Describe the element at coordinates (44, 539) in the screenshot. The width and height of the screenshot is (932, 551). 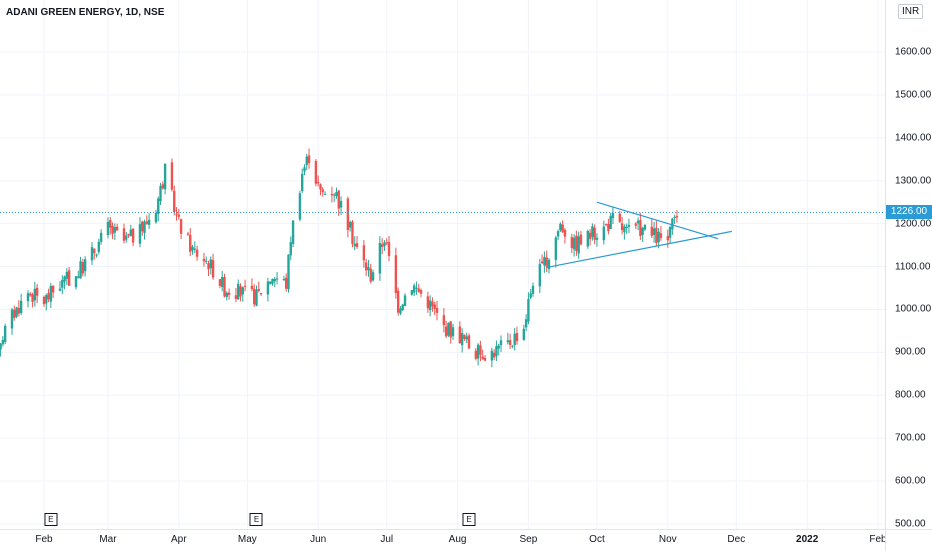
I see `time-axis-label: Feb` at that location.